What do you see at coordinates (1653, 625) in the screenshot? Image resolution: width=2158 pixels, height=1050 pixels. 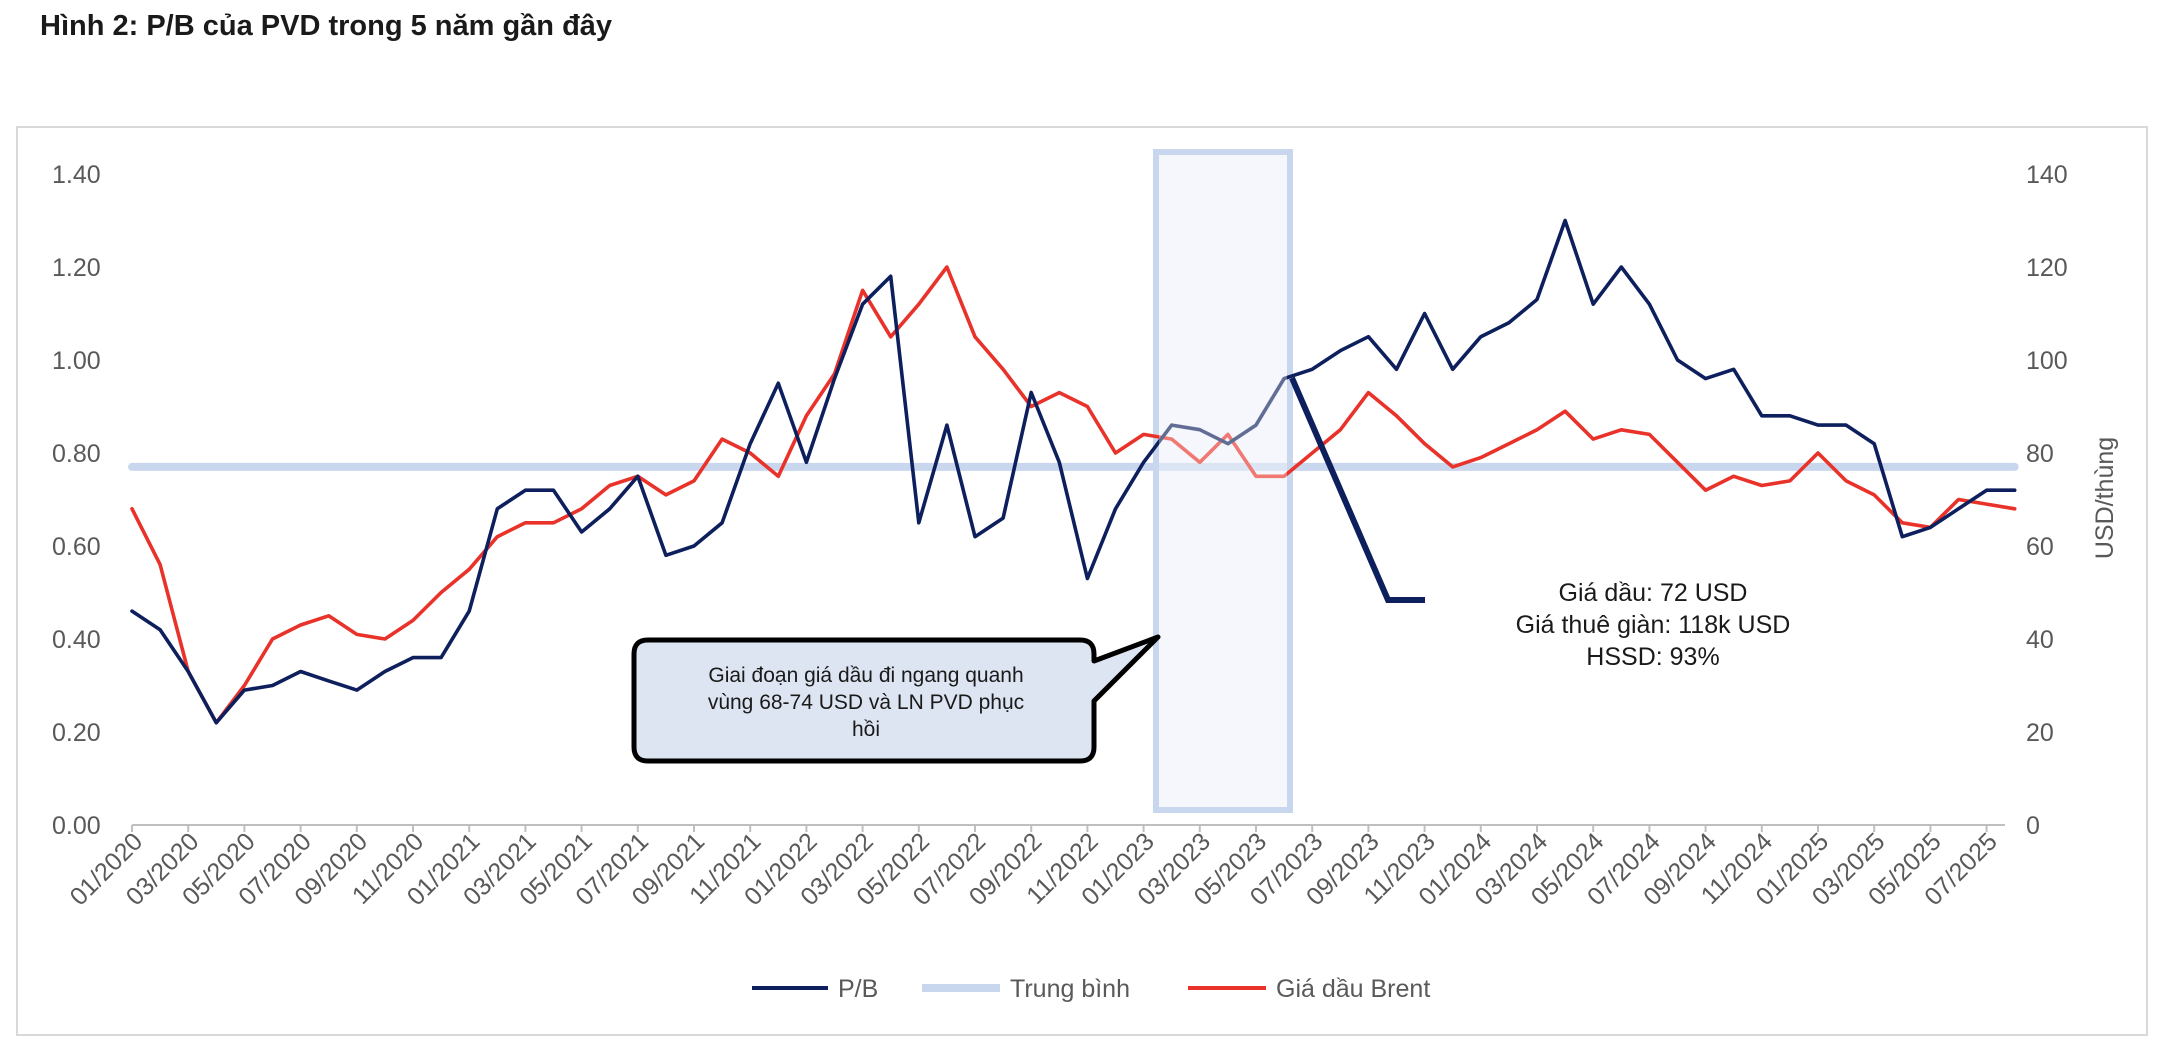 I see `note-text-line: Giá thuê giàn: 118k USD` at bounding box center [1653, 625].